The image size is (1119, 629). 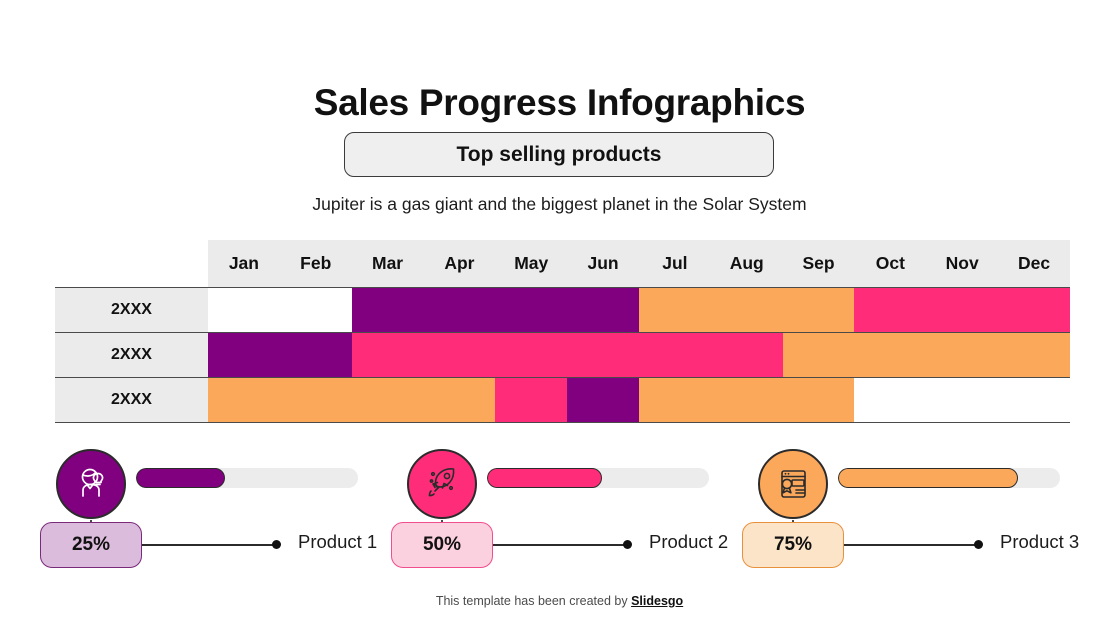 What do you see at coordinates (442, 484) in the screenshot?
I see `rocket-icon` at bounding box center [442, 484].